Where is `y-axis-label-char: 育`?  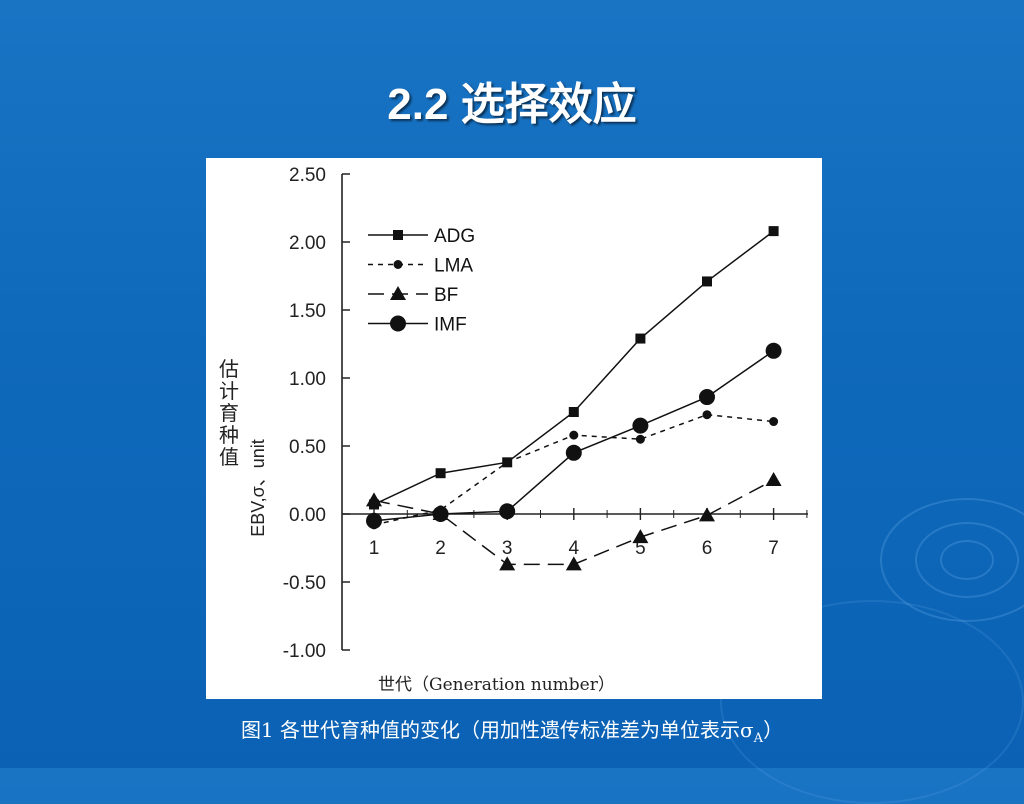 y-axis-label-char: 育 is located at coordinates (229, 413).